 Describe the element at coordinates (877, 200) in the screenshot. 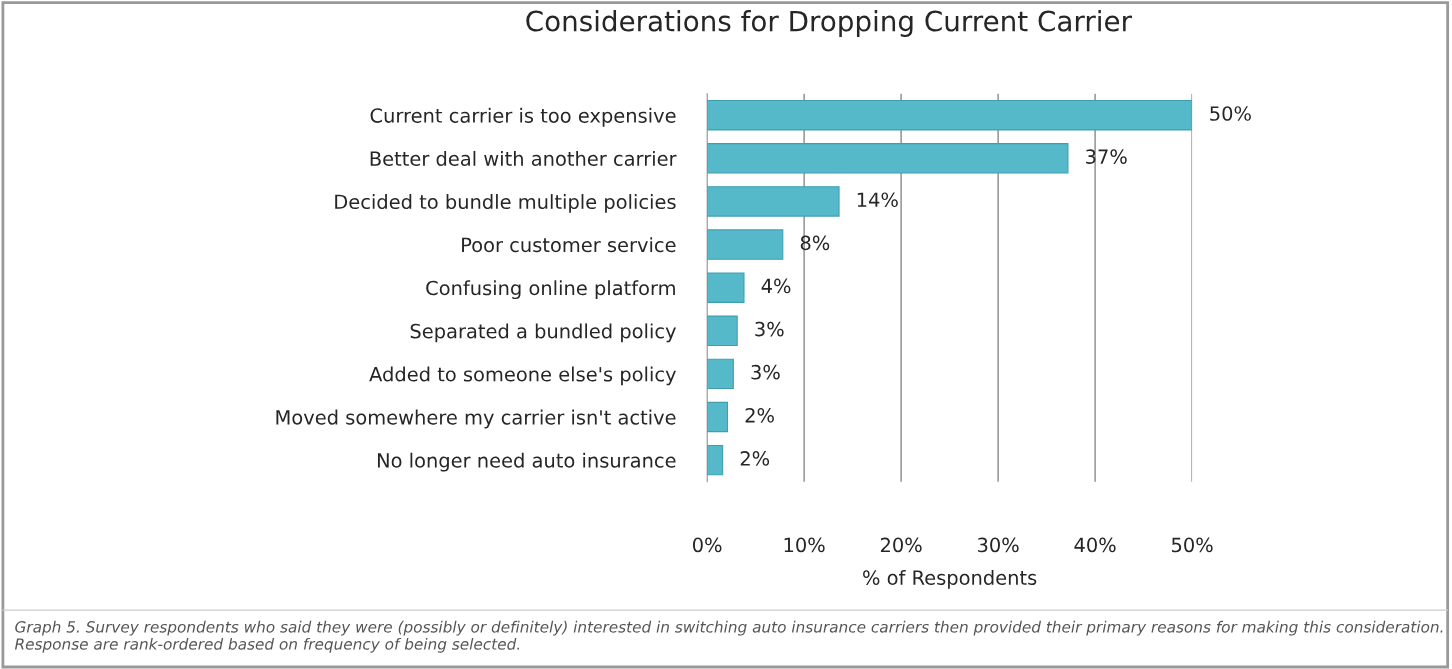

I see `data-label: 14%` at that location.